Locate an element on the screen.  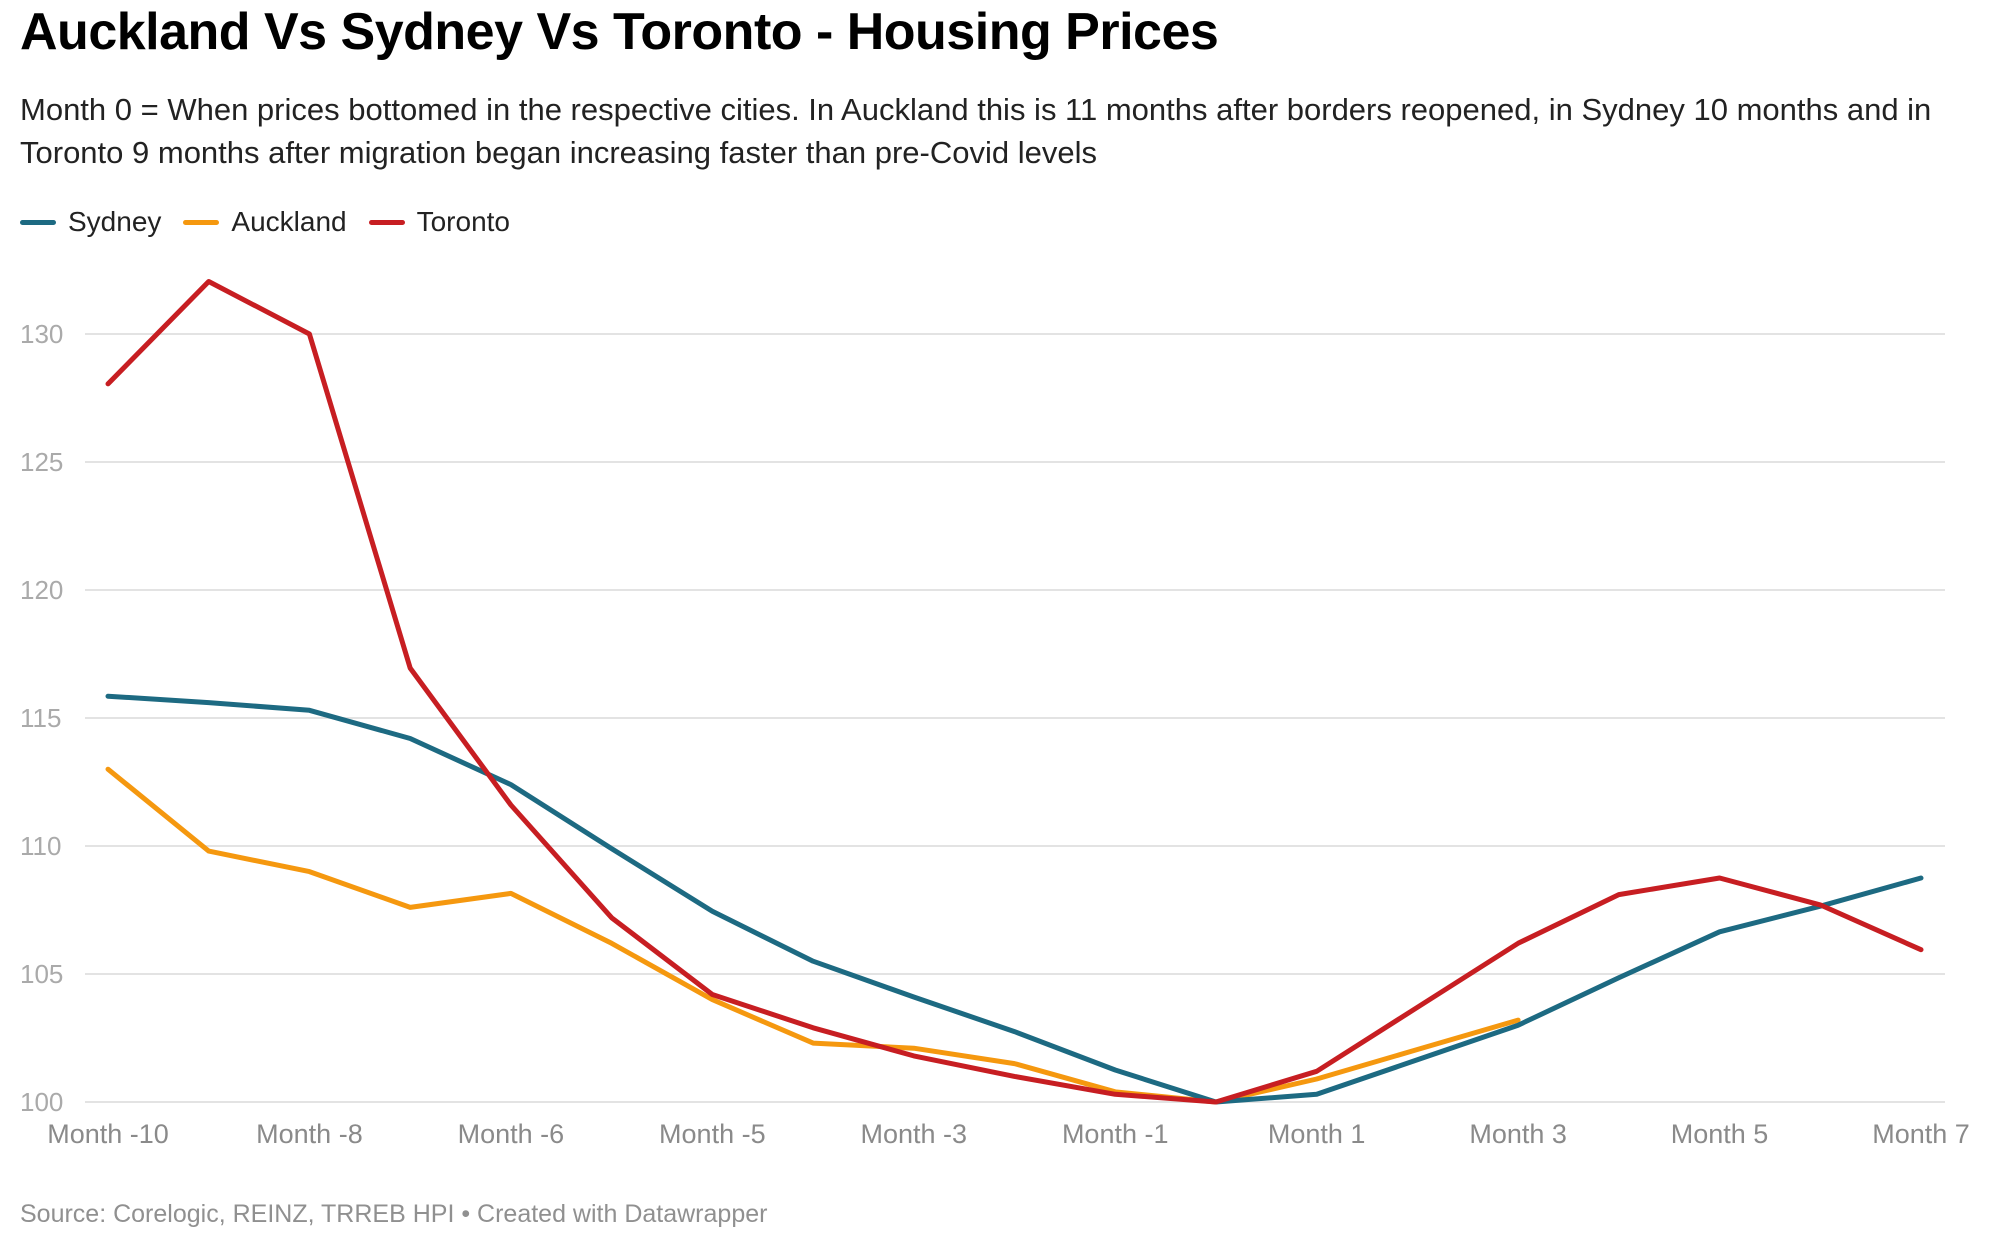
legend-label-sydney: Sydney is located at coordinates (115, 221).